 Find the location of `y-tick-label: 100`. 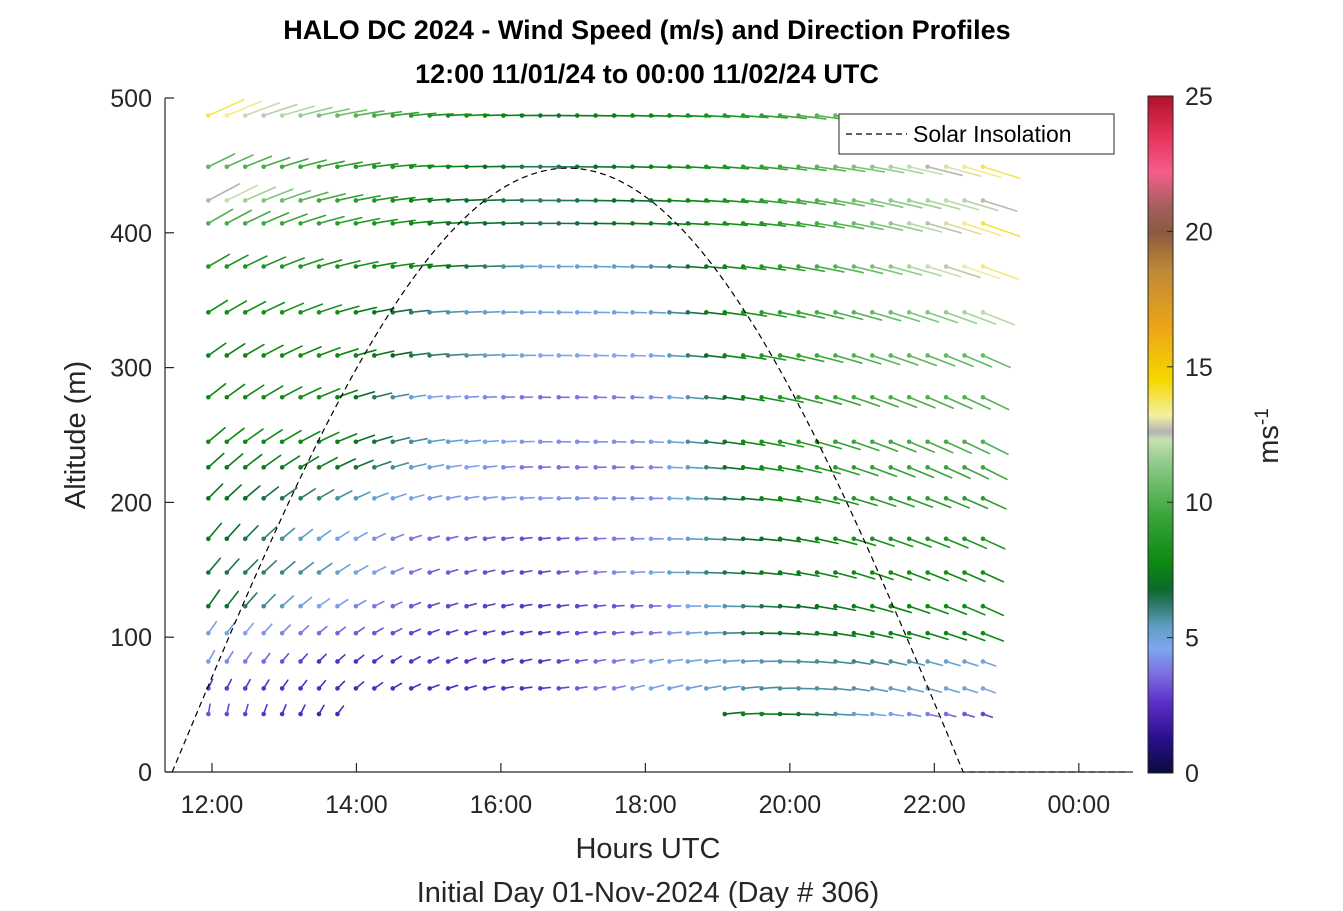

y-tick-label: 100 is located at coordinates (131, 638).